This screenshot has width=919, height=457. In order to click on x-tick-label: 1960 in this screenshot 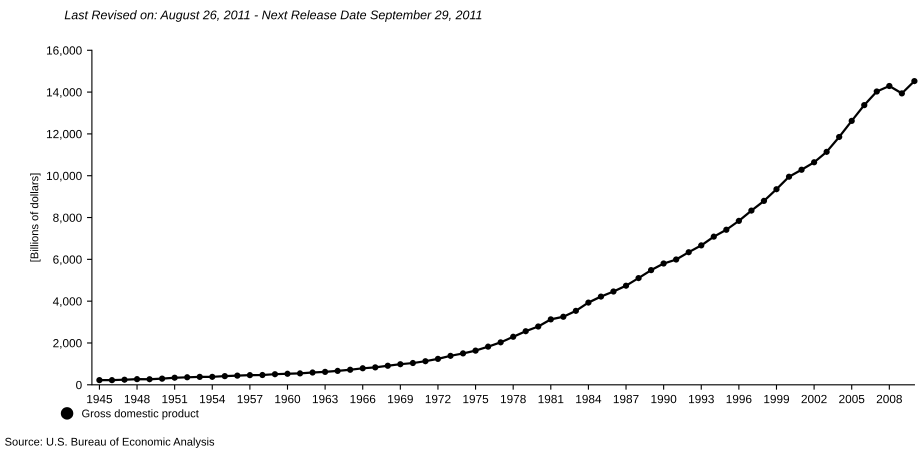, I will do `click(287, 399)`.